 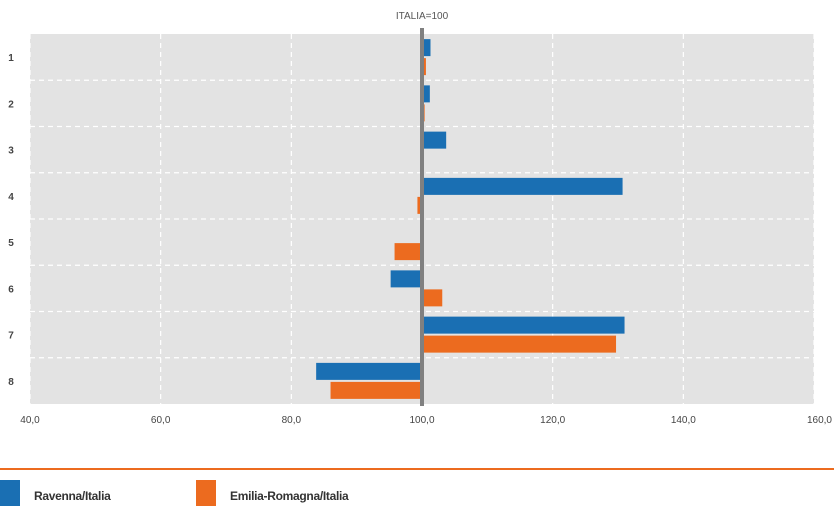 What do you see at coordinates (161, 420) in the screenshot?
I see `x-tick-label: 60,0` at bounding box center [161, 420].